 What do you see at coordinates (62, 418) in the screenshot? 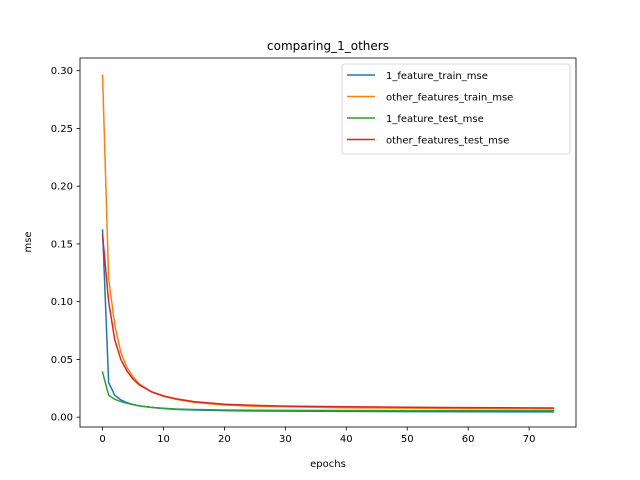
I see `y-tick-label: 0.00` at bounding box center [62, 418].